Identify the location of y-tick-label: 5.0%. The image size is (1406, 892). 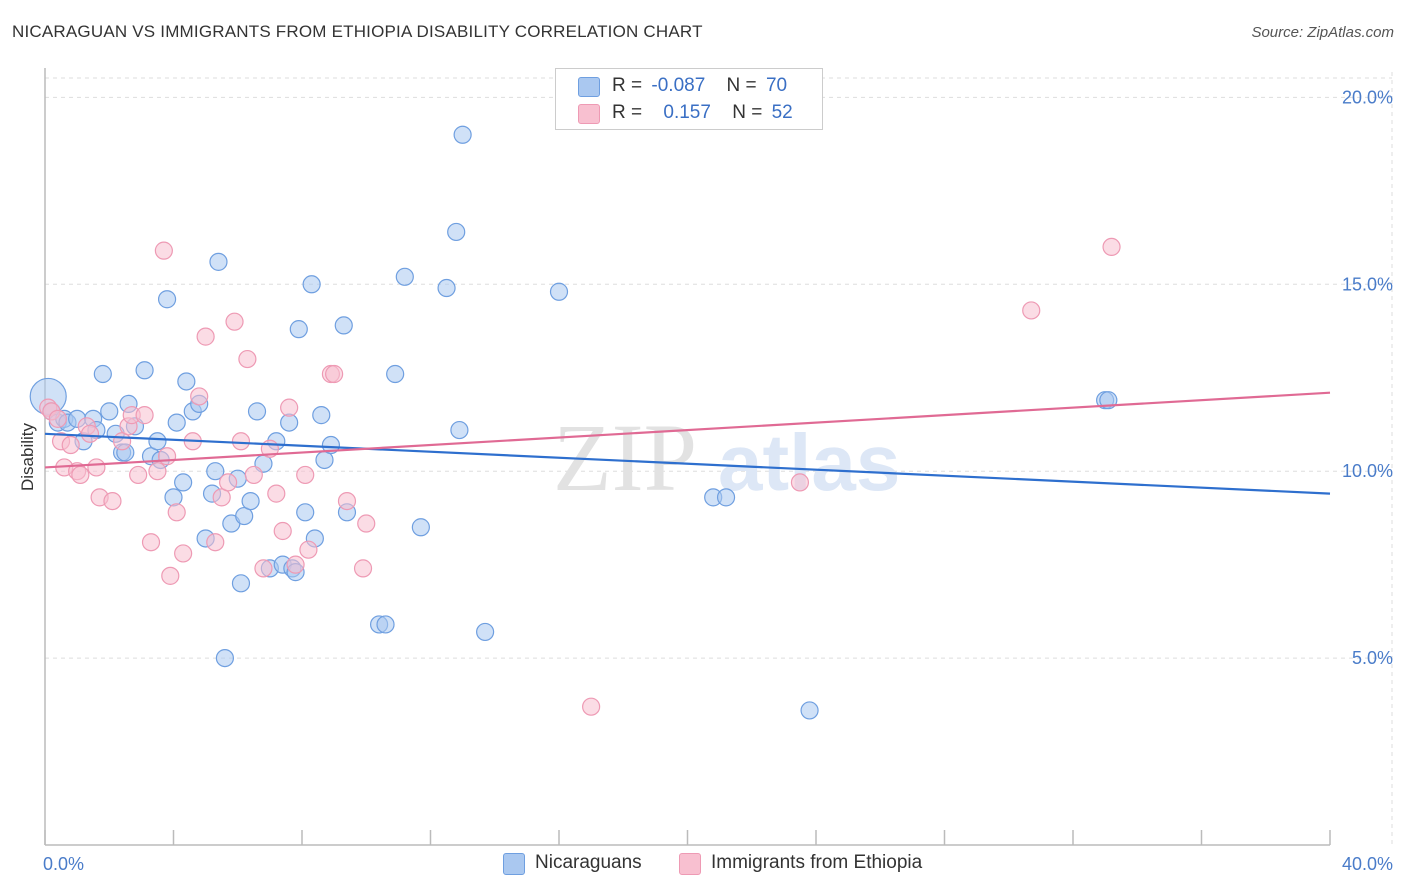
(1372, 658).